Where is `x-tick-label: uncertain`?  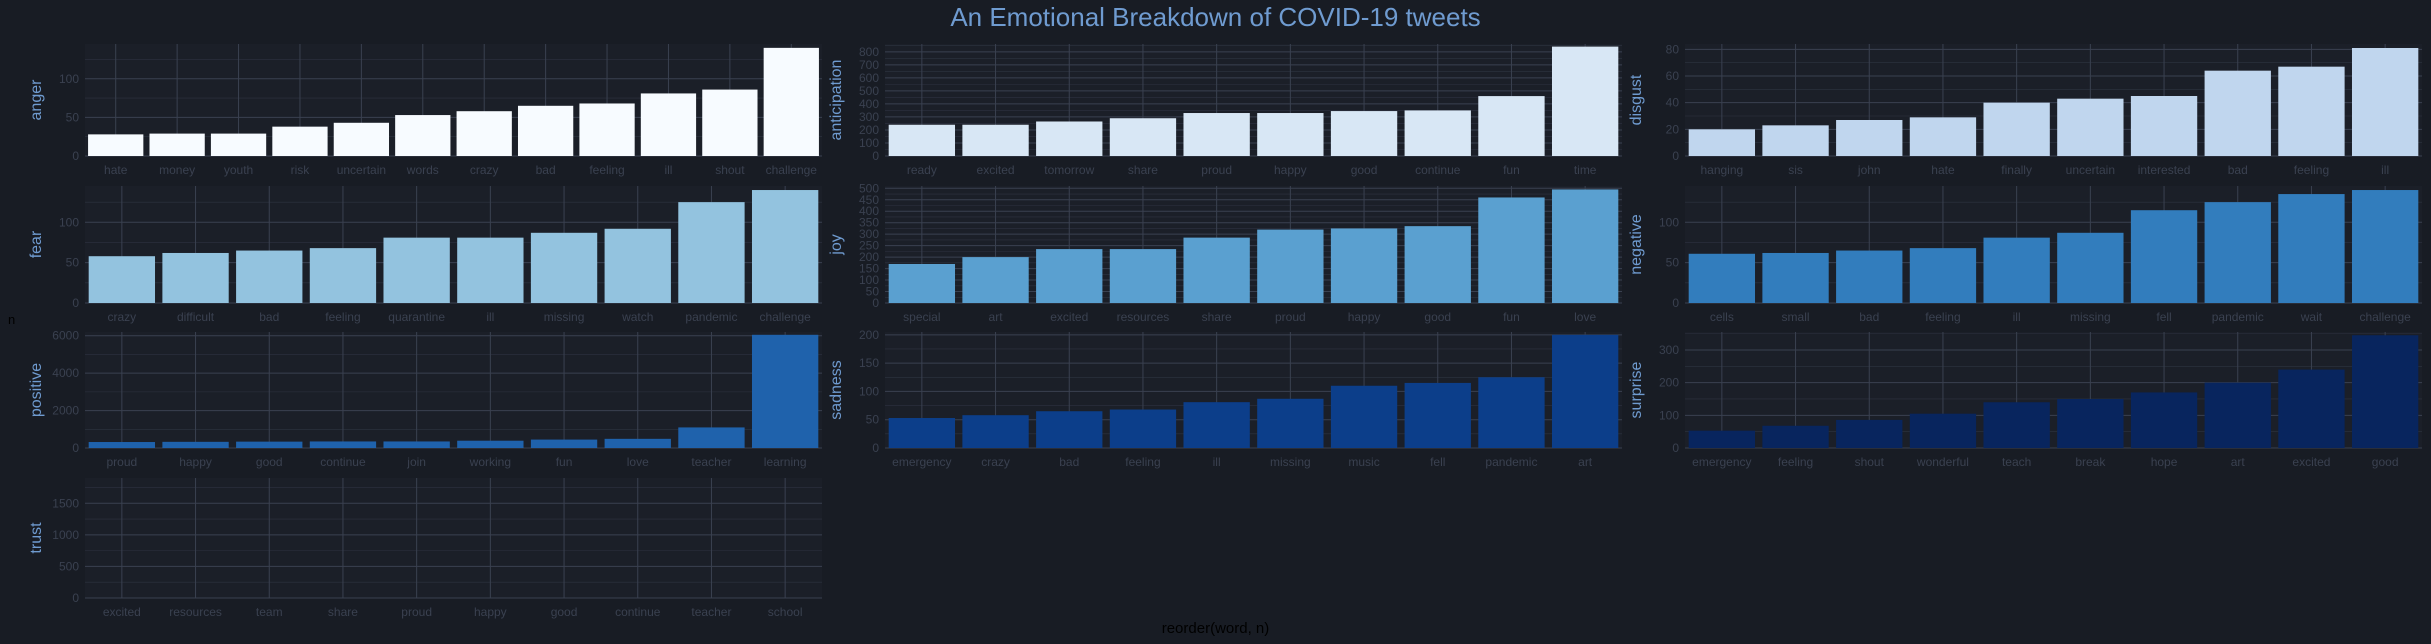
x-tick-label: uncertain is located at coordinates (2090, 170).